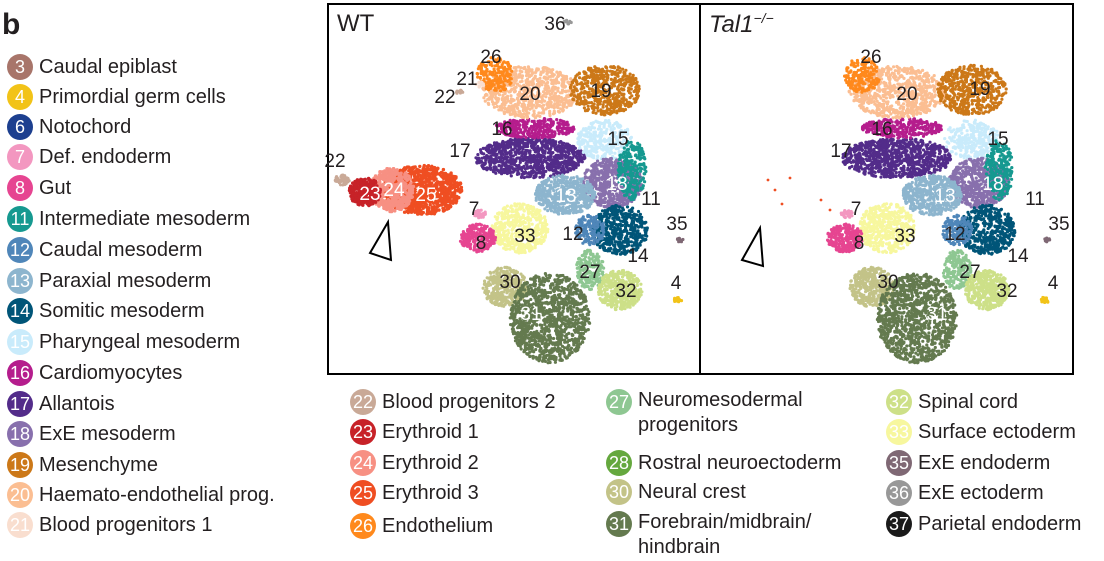 This screenshot has width=1104, height=561. Describe the element at coordinates (55, 188) in the screenshot. I see `legend-label: Gut` at that location.